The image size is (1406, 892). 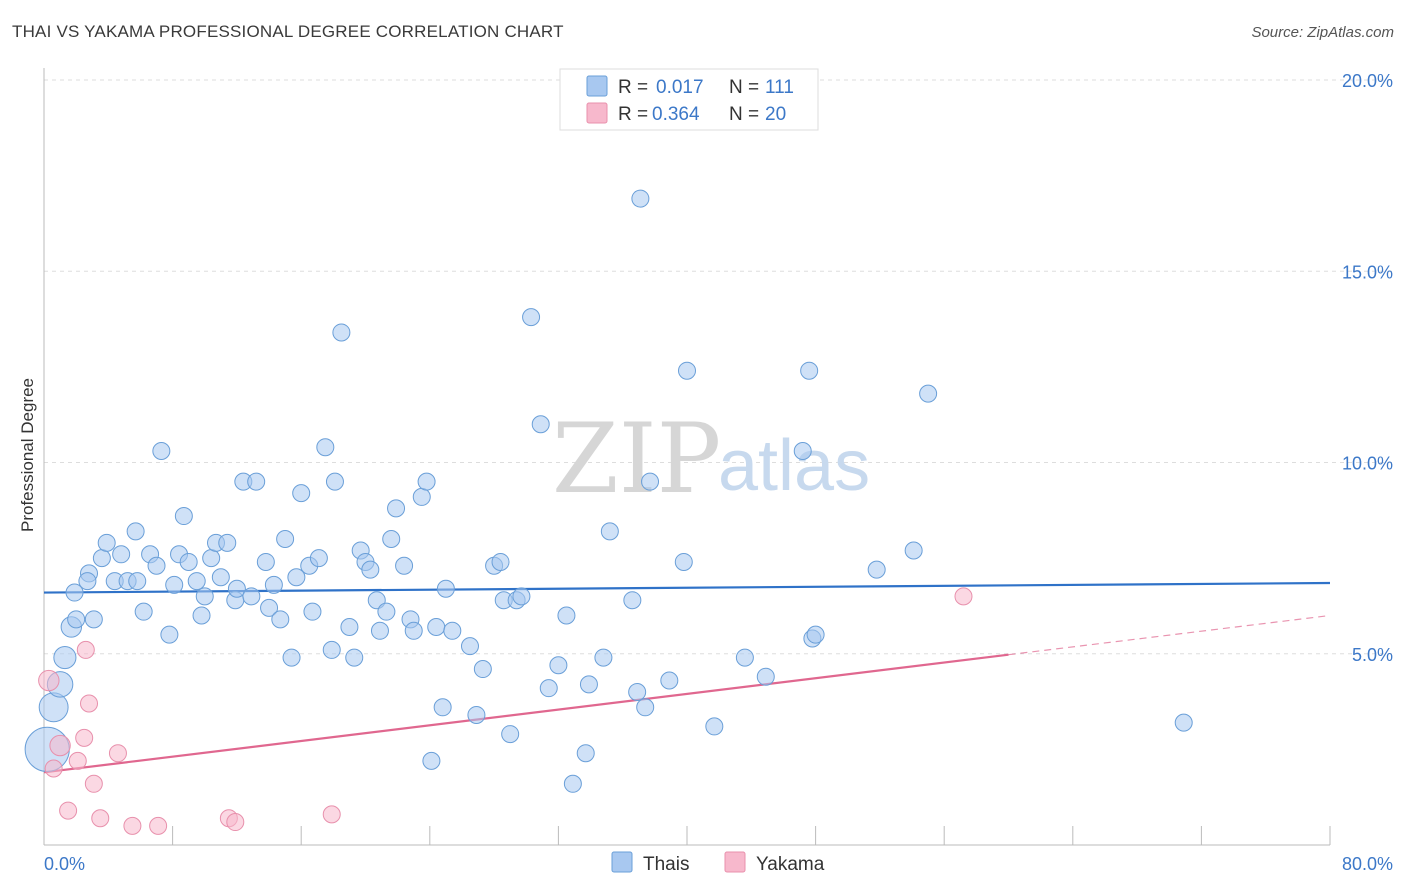 I want to click on trendline-yakama, so click(x=526, y=713).